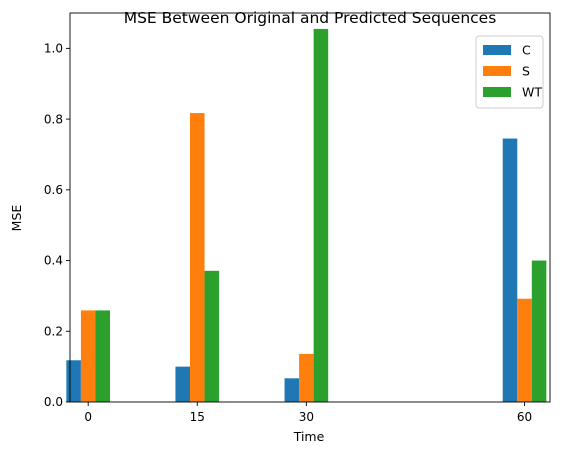  I want to click on x-tick-label: 0, so click(88, 417).